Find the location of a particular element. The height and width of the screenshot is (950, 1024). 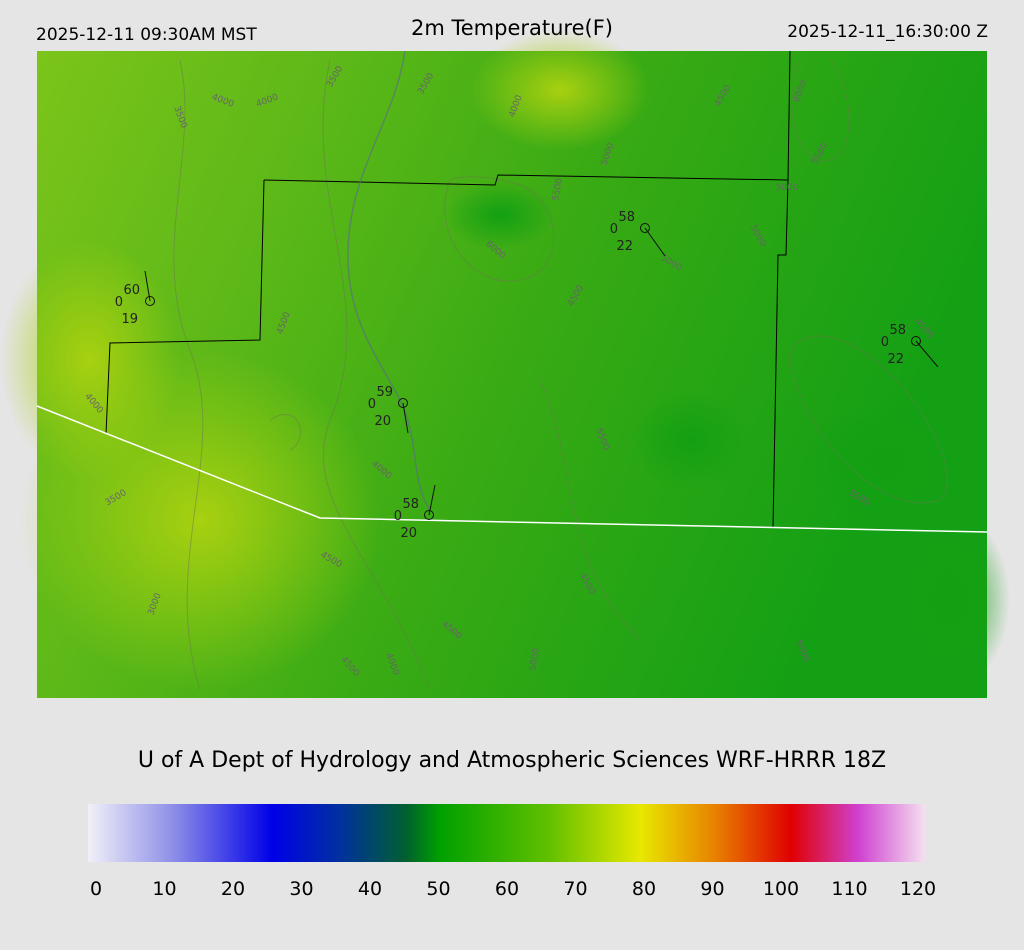

station-temp: 60 is located at coordinates (131, 290).